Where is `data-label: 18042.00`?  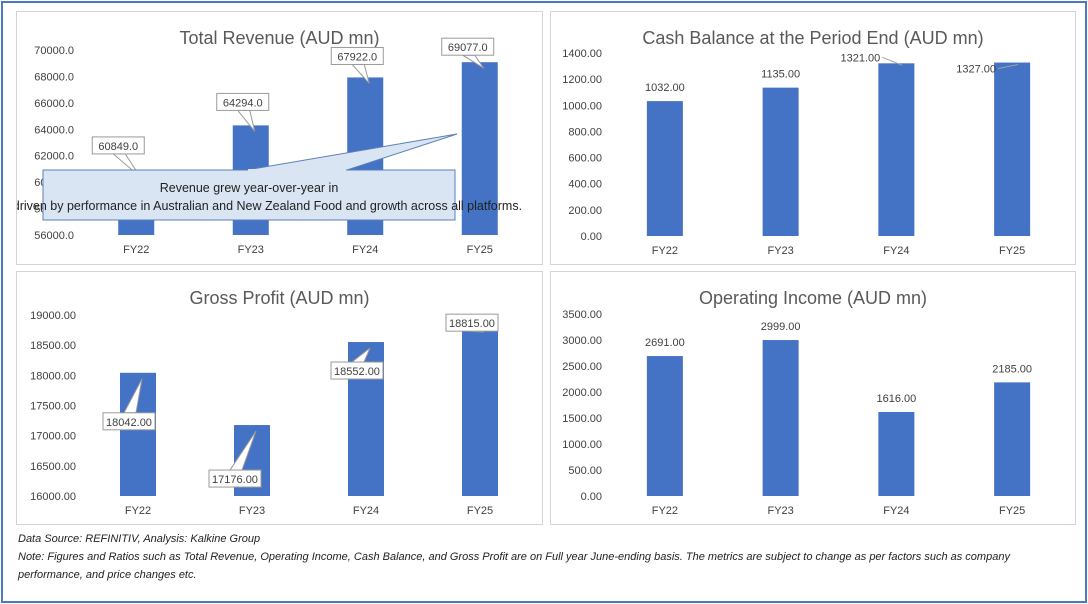
data-label: 18042.00 is located at coordinates (129, 423).